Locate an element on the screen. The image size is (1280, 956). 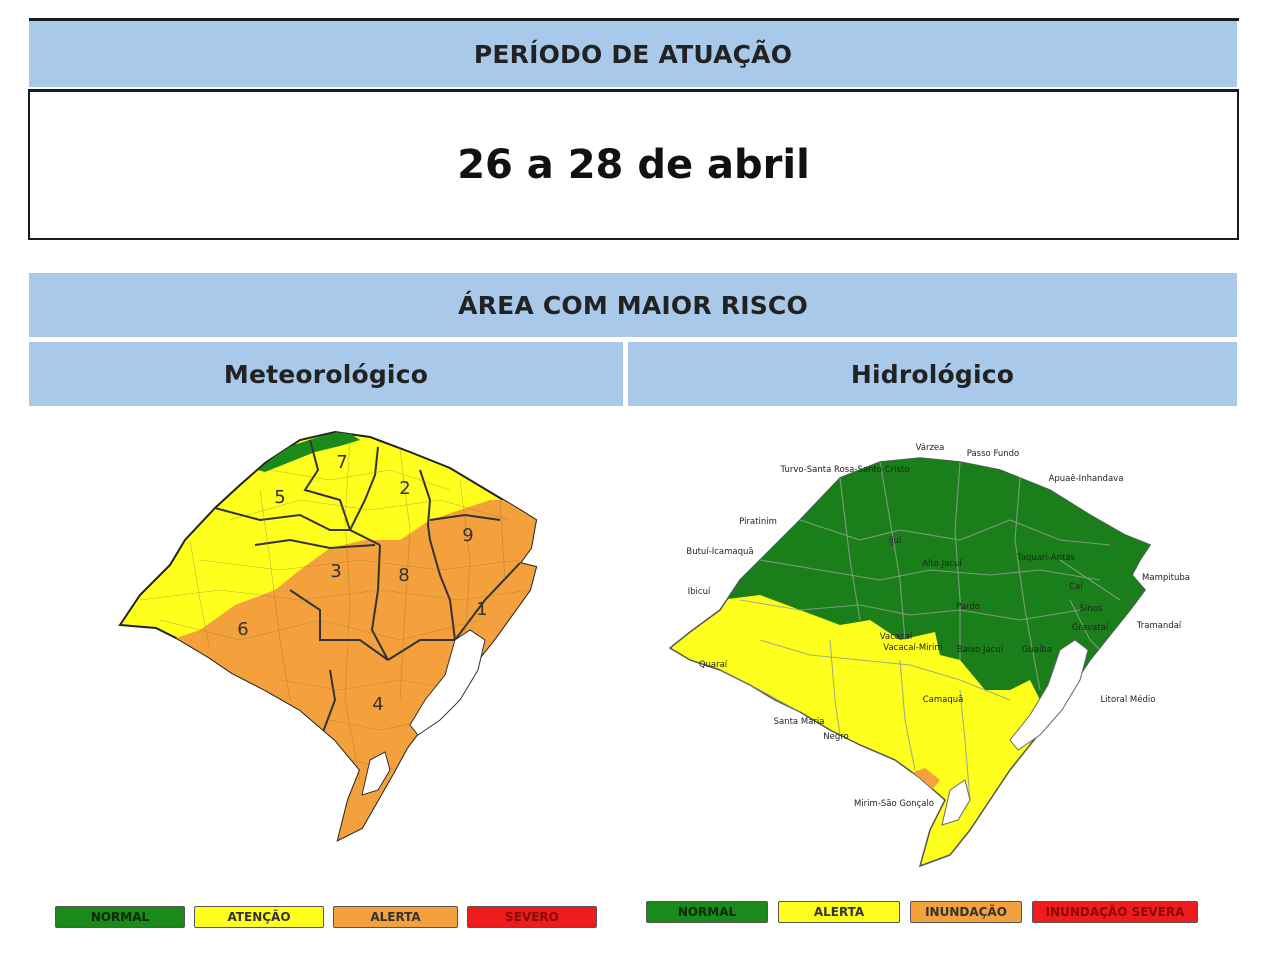
meteo-title: Meteorológico is located at coordinates (326, 374).